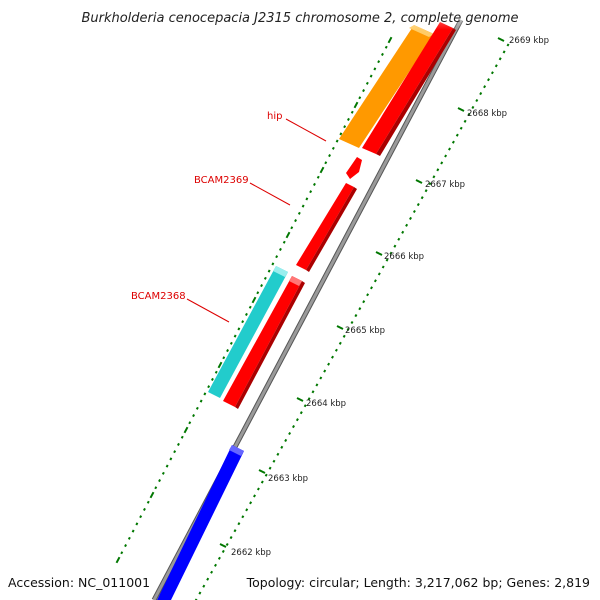 The image size is (600, 600). Describe the element at coordinates (365, 331) in the screenshot. I see `kbp-tick-label: 2665 kbp` at that location.